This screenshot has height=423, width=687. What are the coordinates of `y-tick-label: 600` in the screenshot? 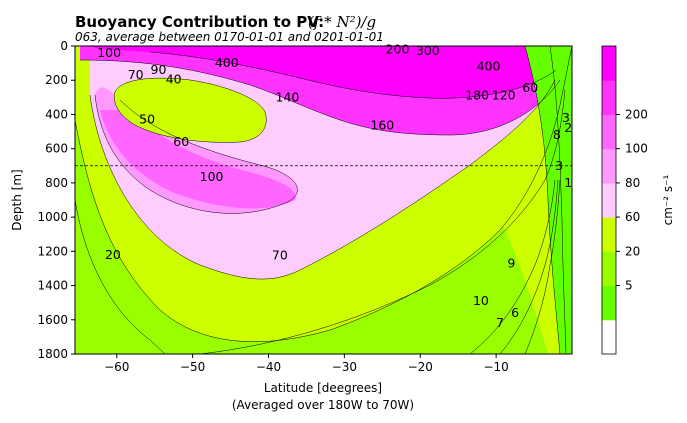 It's located at (56, 149).